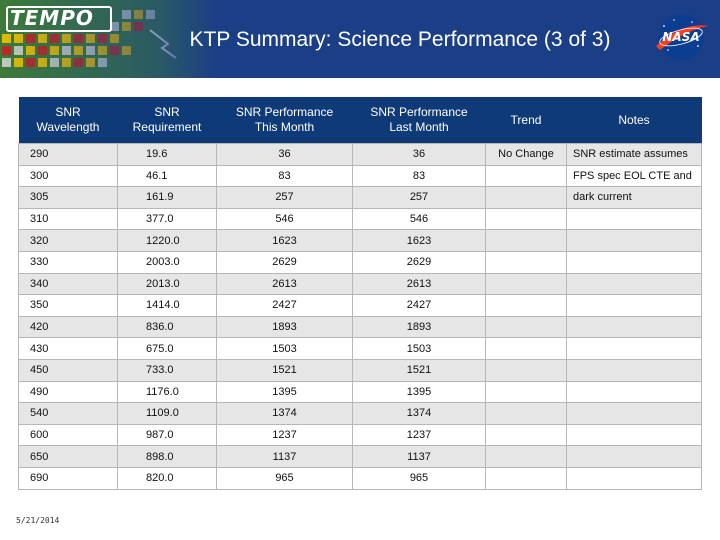  Describe the element at coordinates (360, 305) in the screenshot. I see `table-row: 350 1414.0 2427 2427` at that location.